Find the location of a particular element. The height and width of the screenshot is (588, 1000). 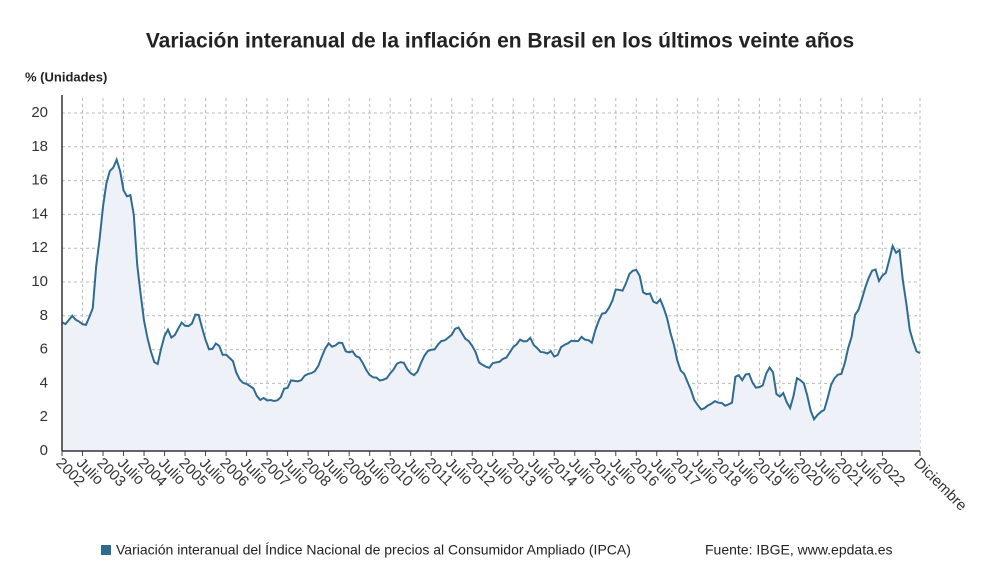

y-axis-label: % (Unidades) is located at coordinates (66, 76).